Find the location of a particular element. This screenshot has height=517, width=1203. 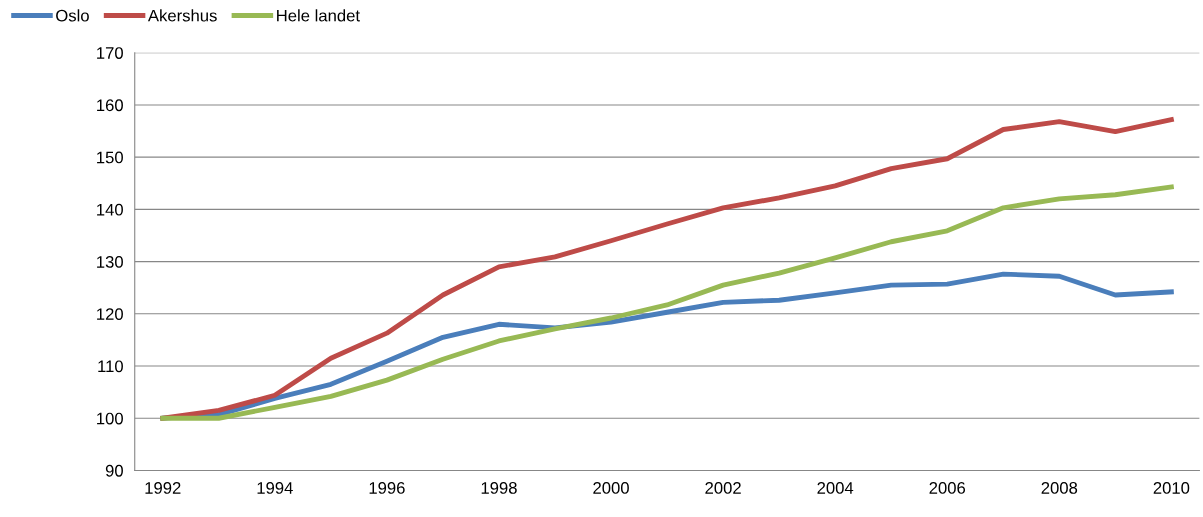

x-tick-label: 1994 is located at coordinates (275, 488).